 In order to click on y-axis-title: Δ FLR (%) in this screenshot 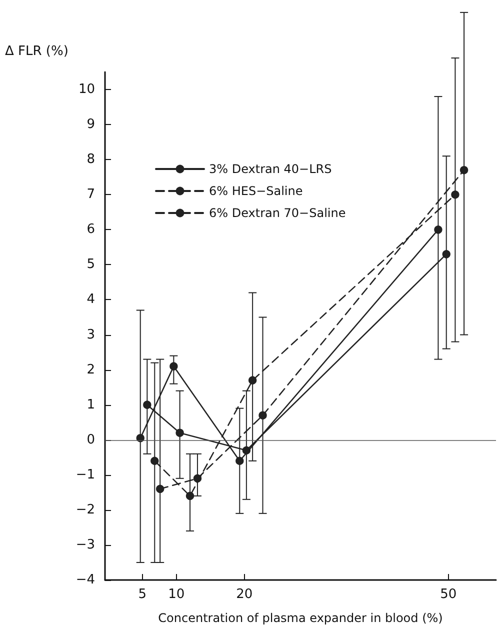, I will do `click(36, 51)`.